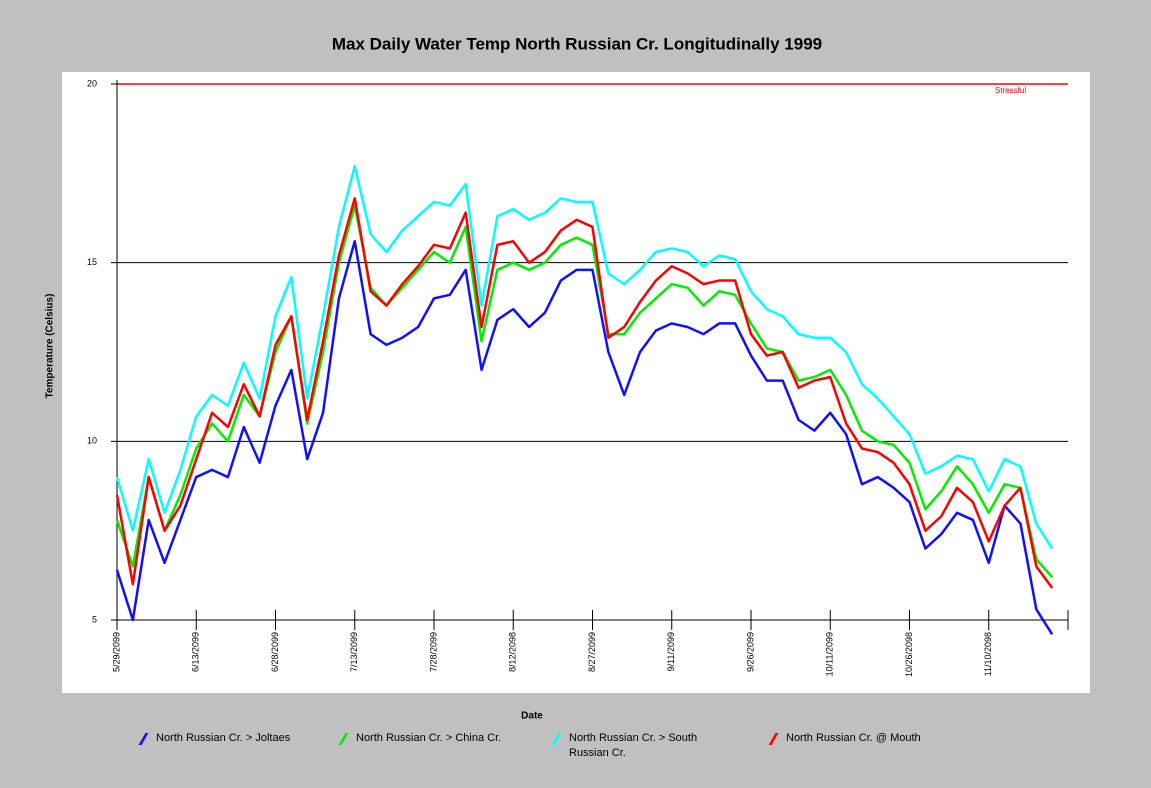 Image resolution: width=1151 pixels, height=788 pixels. I want to click on legend-item: North Russian Cr. @ Mouth, so click(859, 738).